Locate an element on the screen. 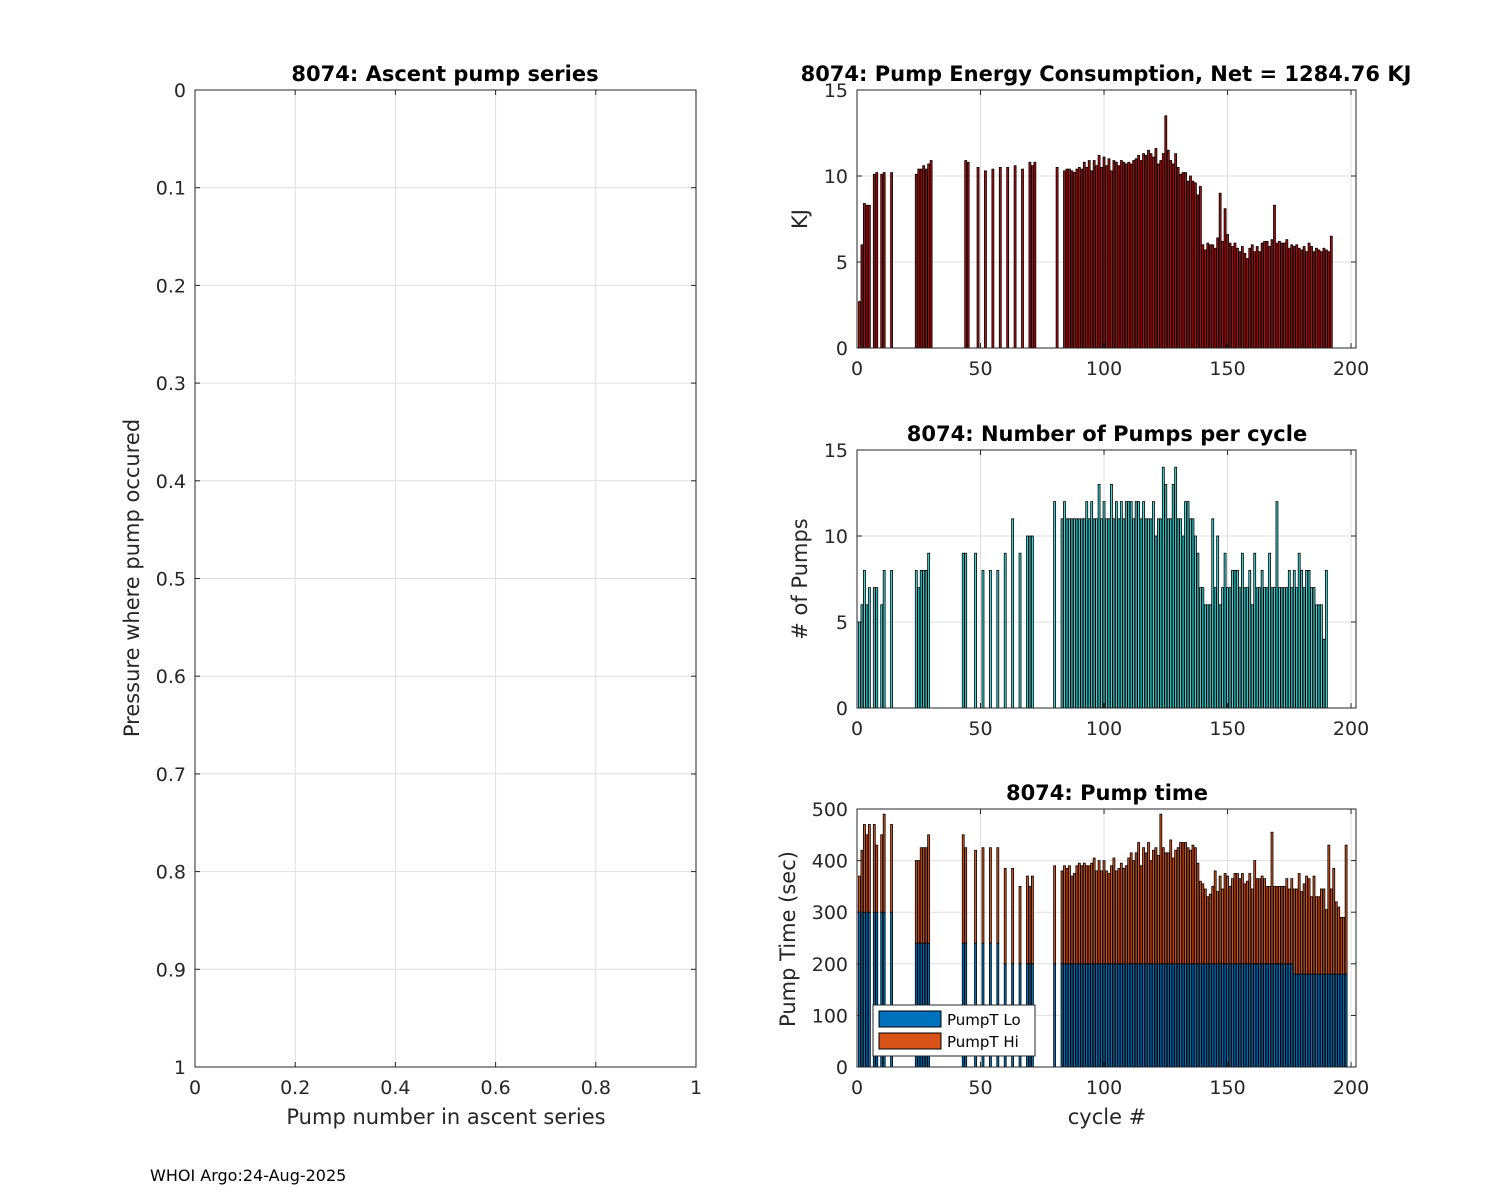 The image size is (1500, 1200). x-tick-label: 0.2 is located at coordinates (295, 1088).